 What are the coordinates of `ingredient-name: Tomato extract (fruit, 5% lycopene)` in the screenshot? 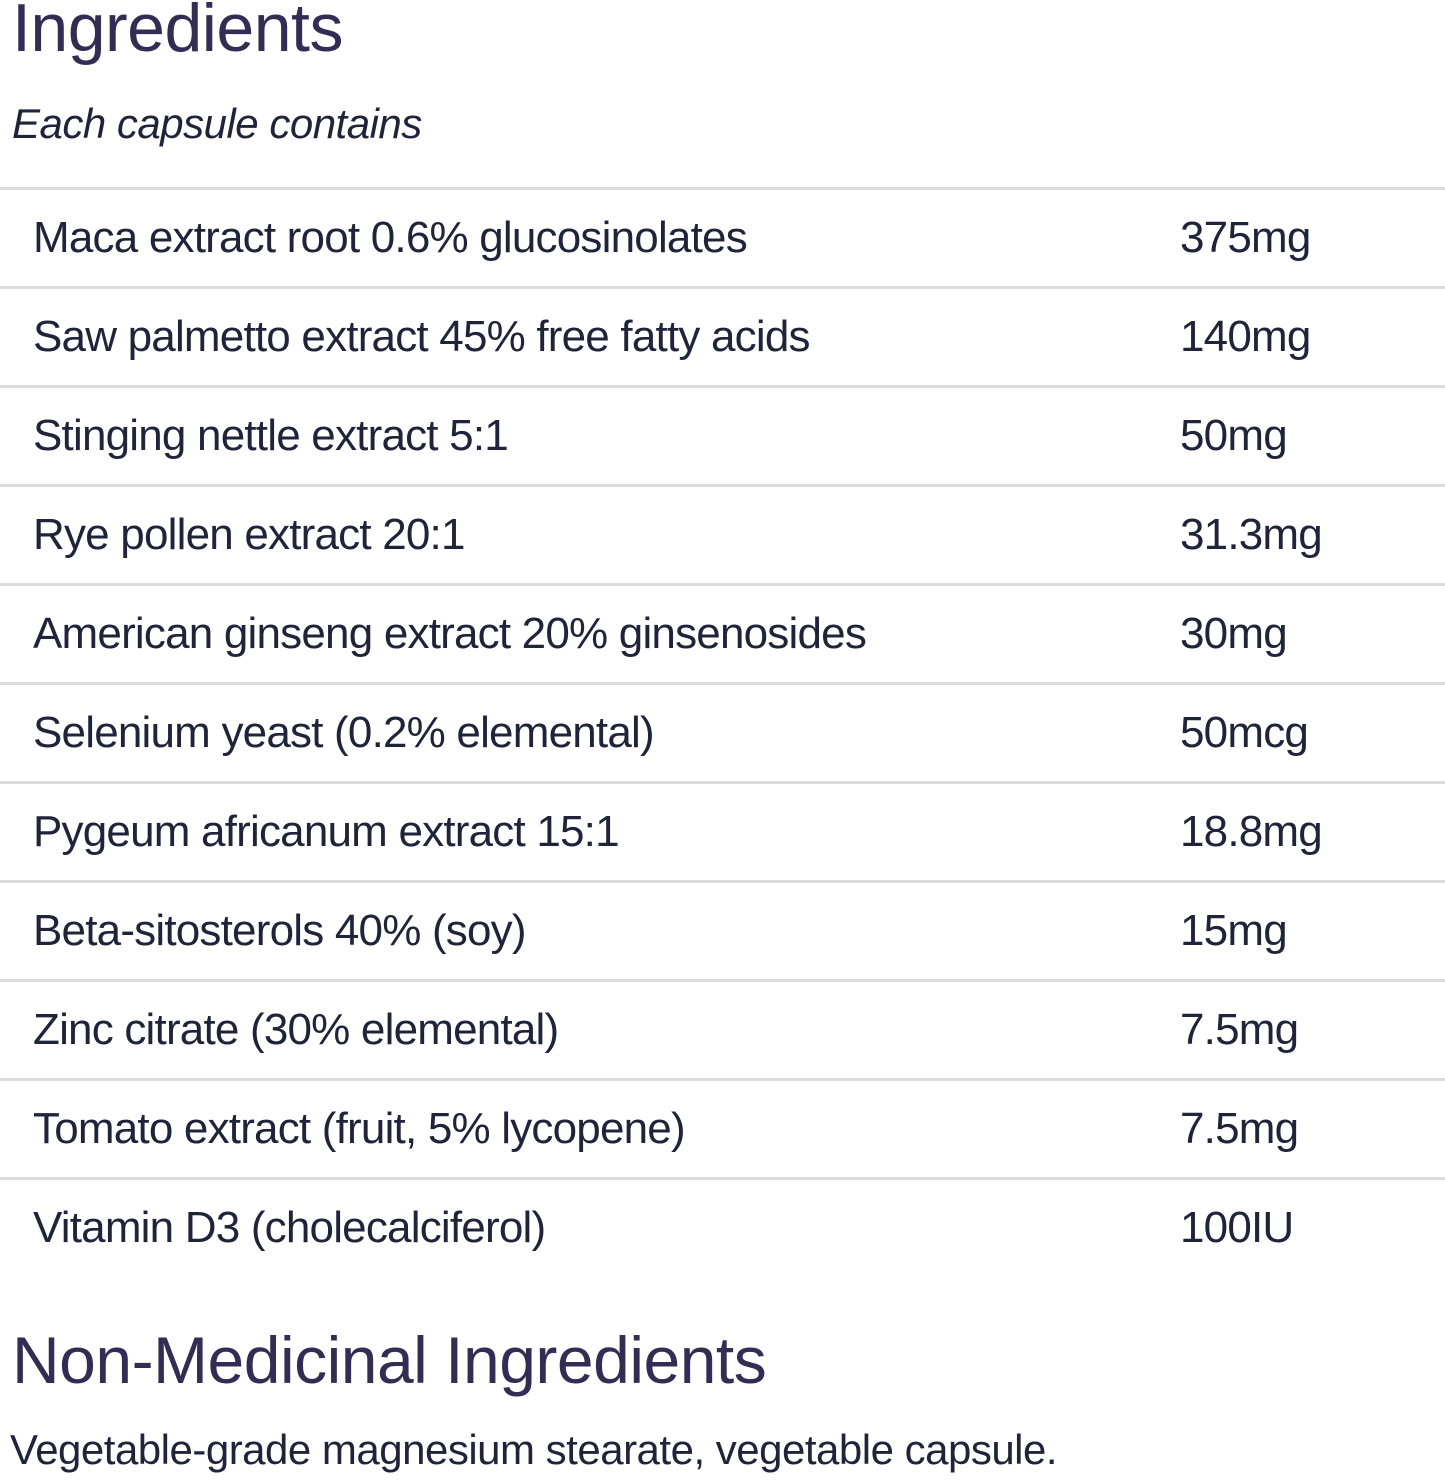 It's located at (359, 1128).